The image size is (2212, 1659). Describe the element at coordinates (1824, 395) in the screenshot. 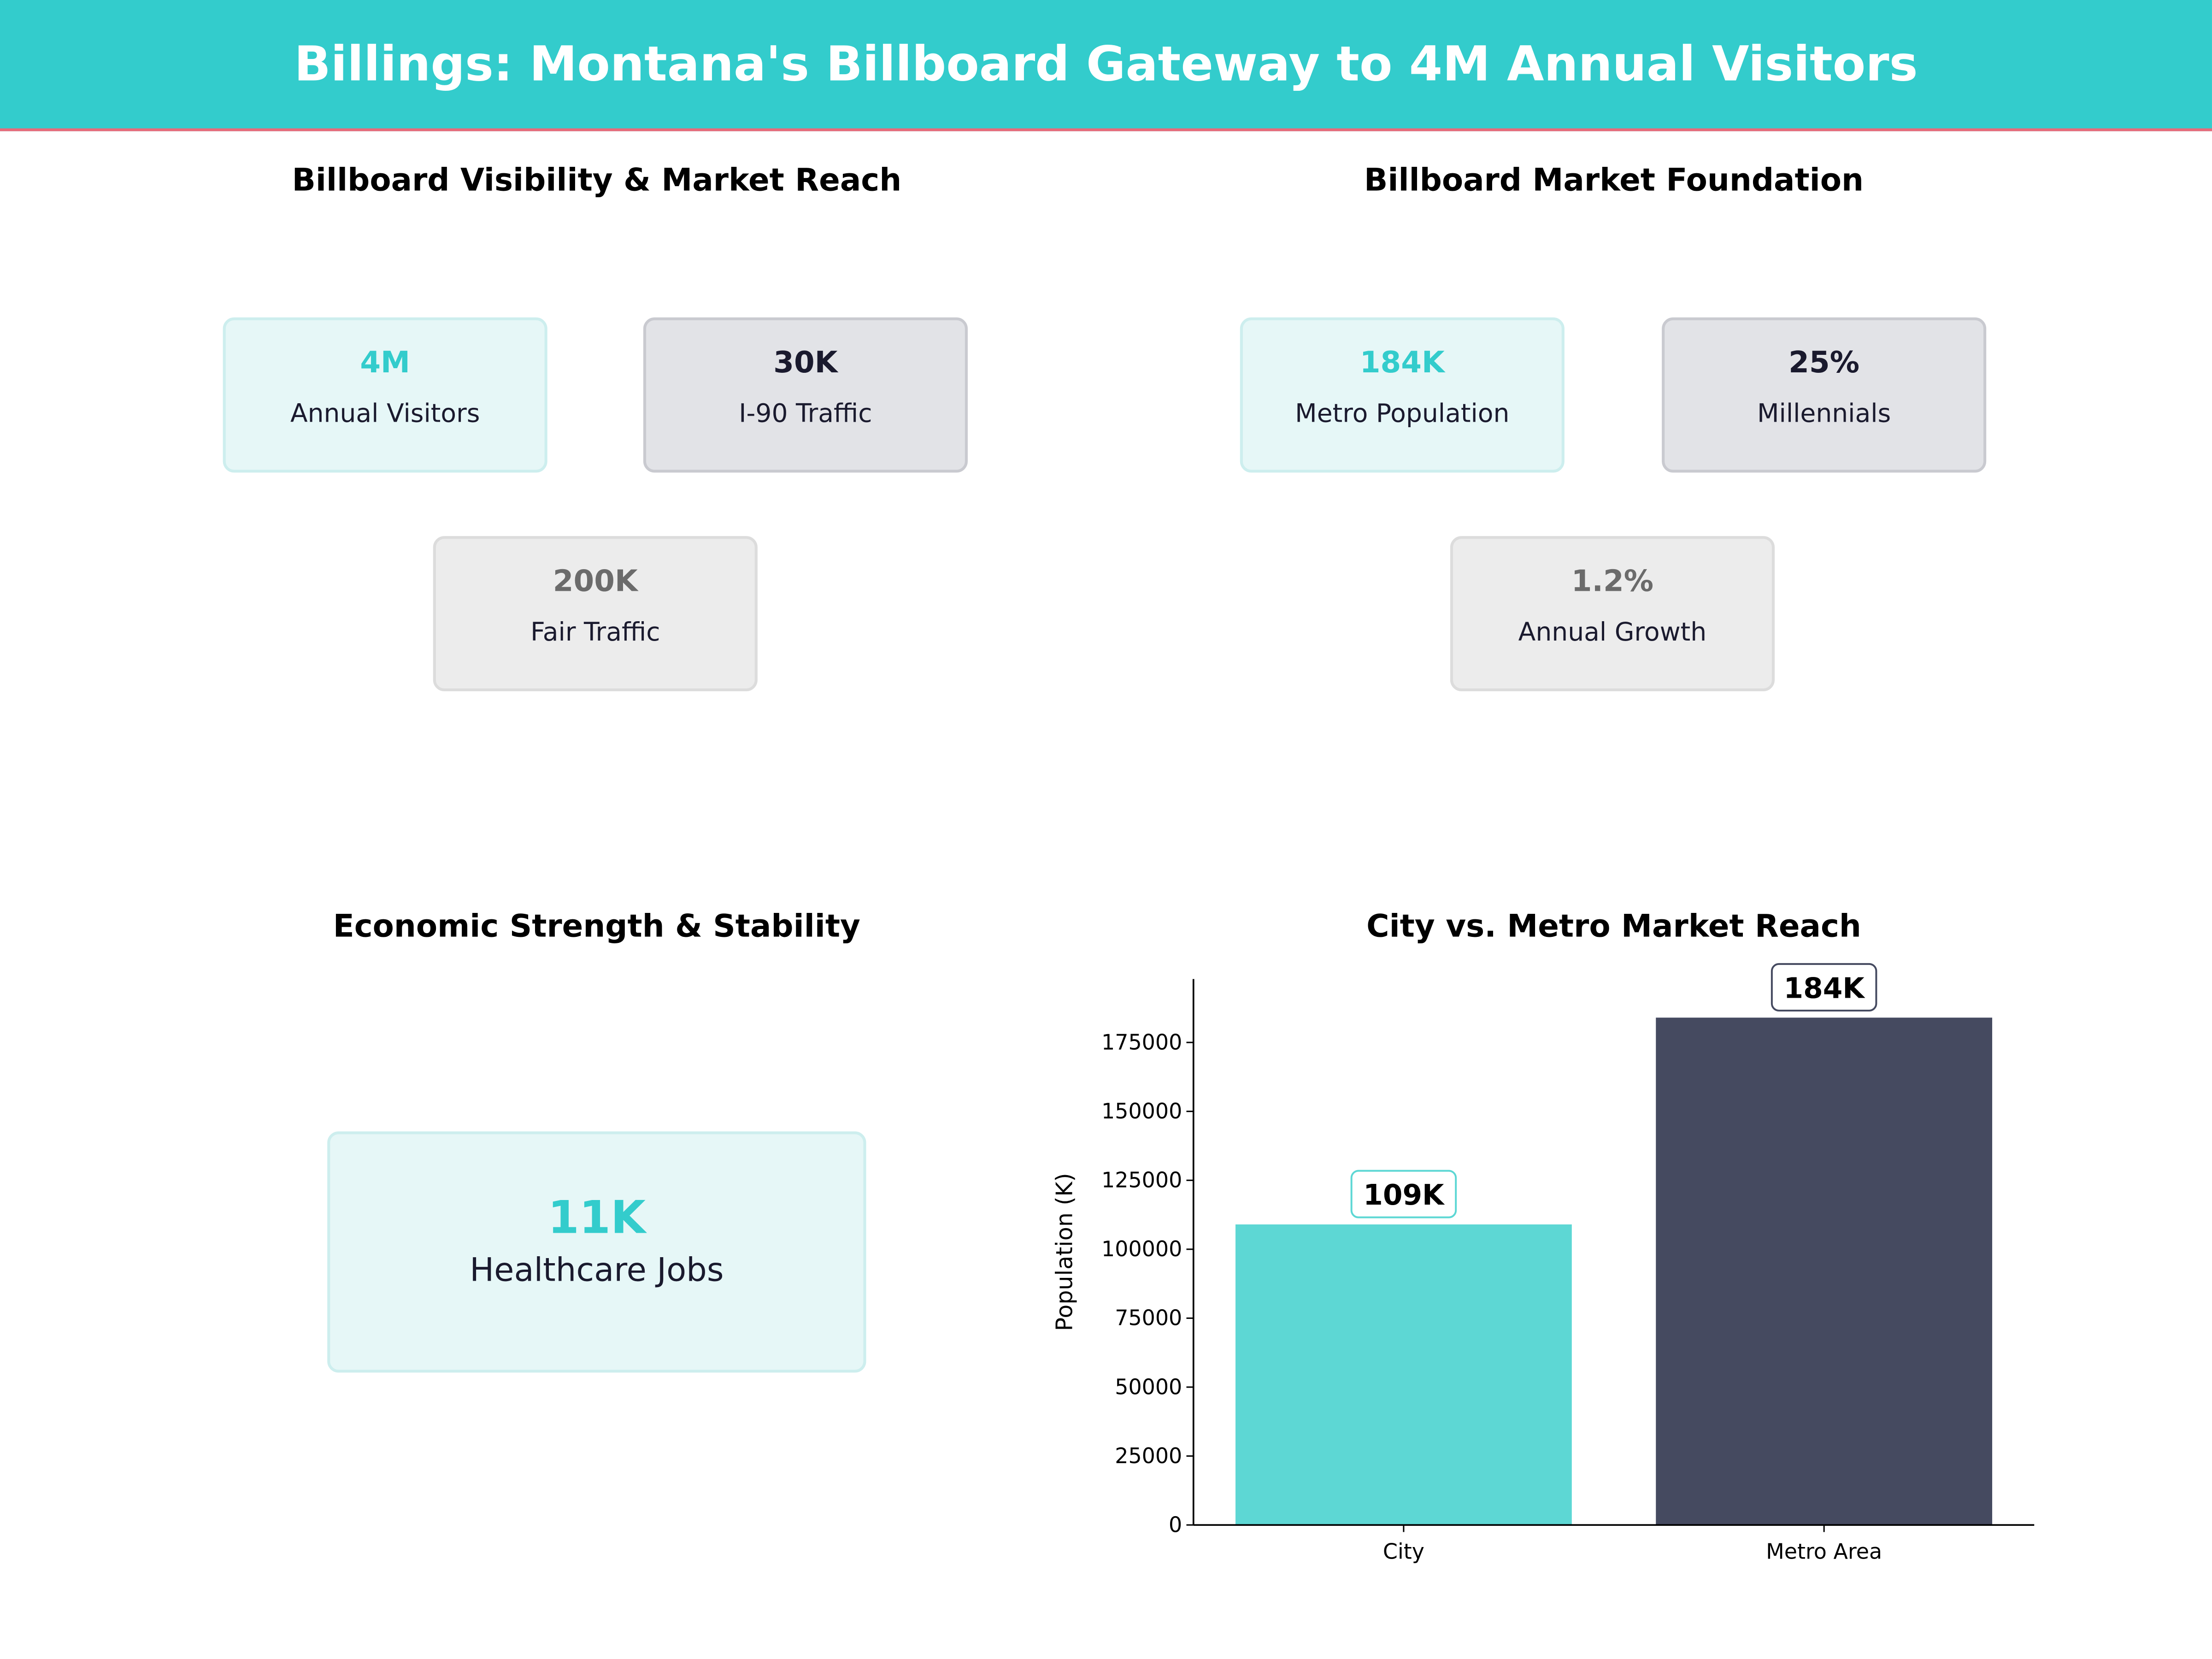

I see `kpi-card-millennials: 25% Millennials` at that location.